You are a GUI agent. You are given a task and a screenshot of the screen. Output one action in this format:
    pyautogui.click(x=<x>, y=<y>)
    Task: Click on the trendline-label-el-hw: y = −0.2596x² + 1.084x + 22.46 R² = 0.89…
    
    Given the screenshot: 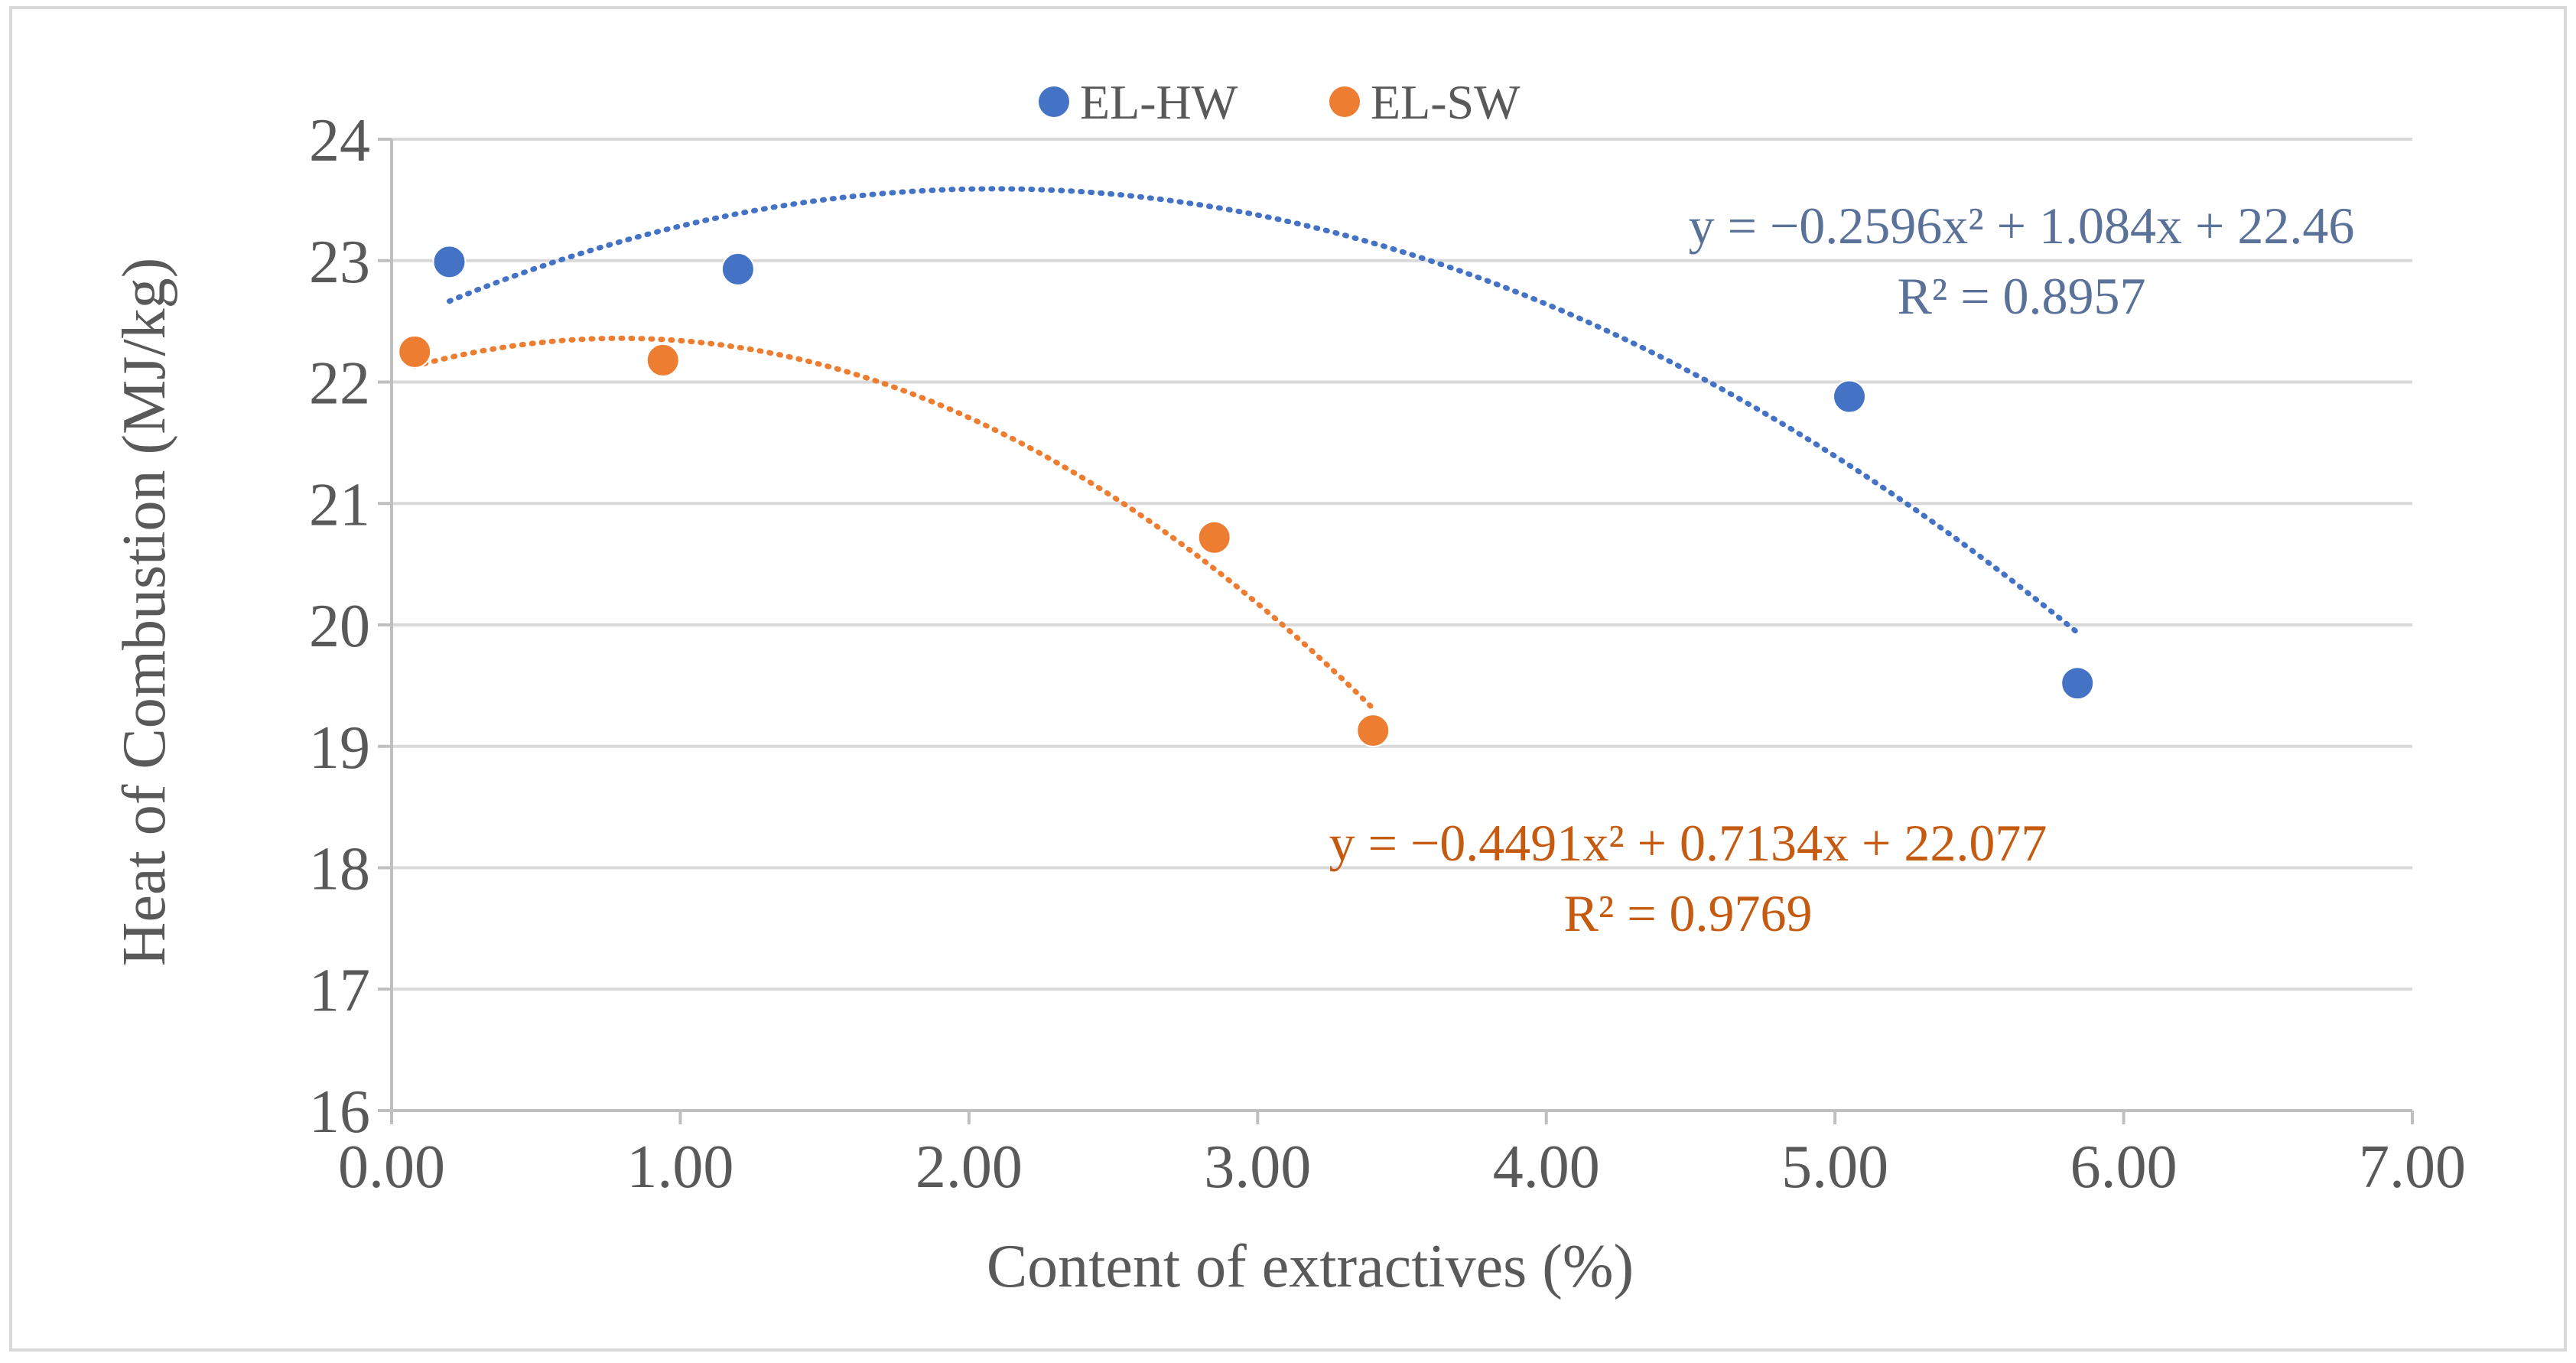 What is the action you would take?
    pyautogui.click(x=2022, y=261)
    